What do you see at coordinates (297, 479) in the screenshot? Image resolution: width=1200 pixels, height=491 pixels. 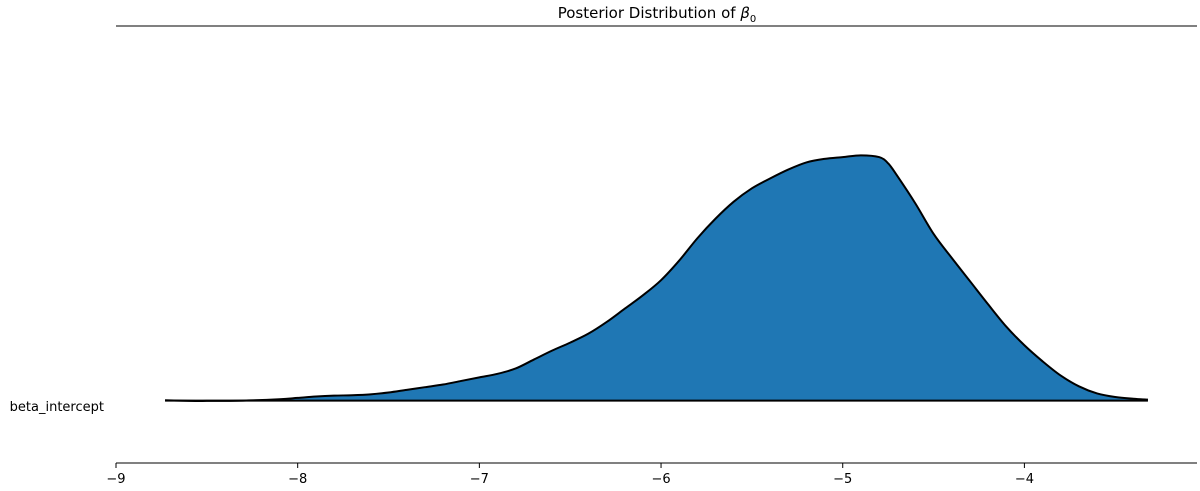 I see `x-tick-label: −8` at bounding box center [297, 479].